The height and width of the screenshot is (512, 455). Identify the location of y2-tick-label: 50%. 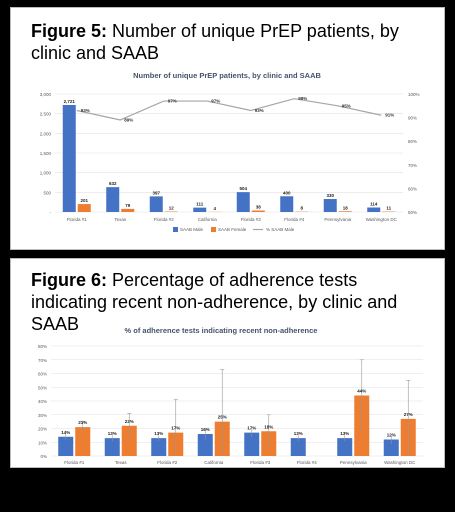
(412, 212).